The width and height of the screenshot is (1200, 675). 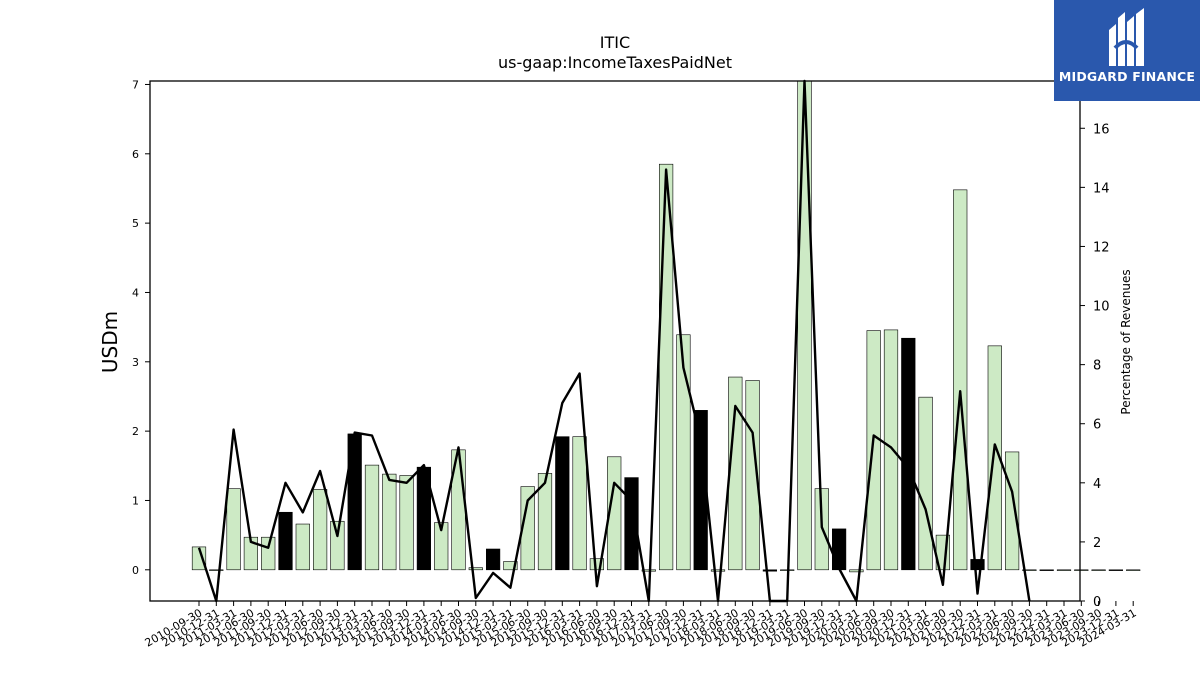 I want to click on y2-tick-label: 8, so click(x=1097, y=366).